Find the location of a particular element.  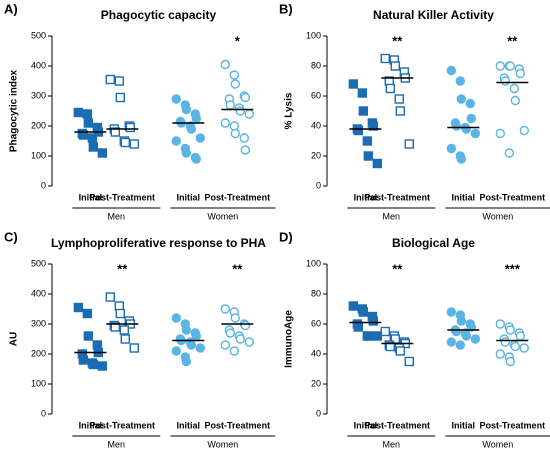

y-tick-label: 20 is located at coordinates (316, 155).